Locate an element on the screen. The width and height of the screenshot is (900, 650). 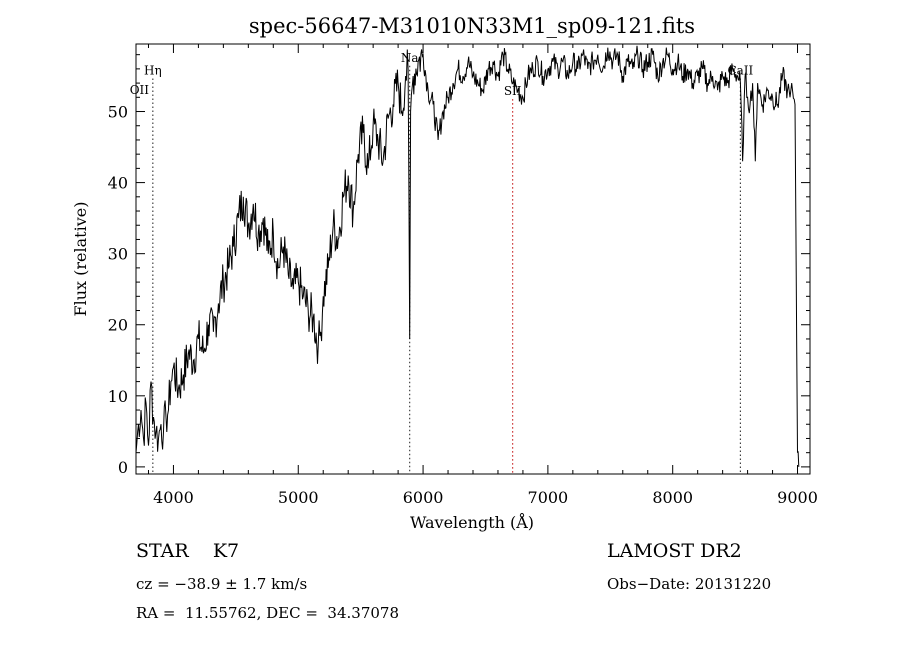
object-class-line: STAR K7 is located at coordinates (187, 551).